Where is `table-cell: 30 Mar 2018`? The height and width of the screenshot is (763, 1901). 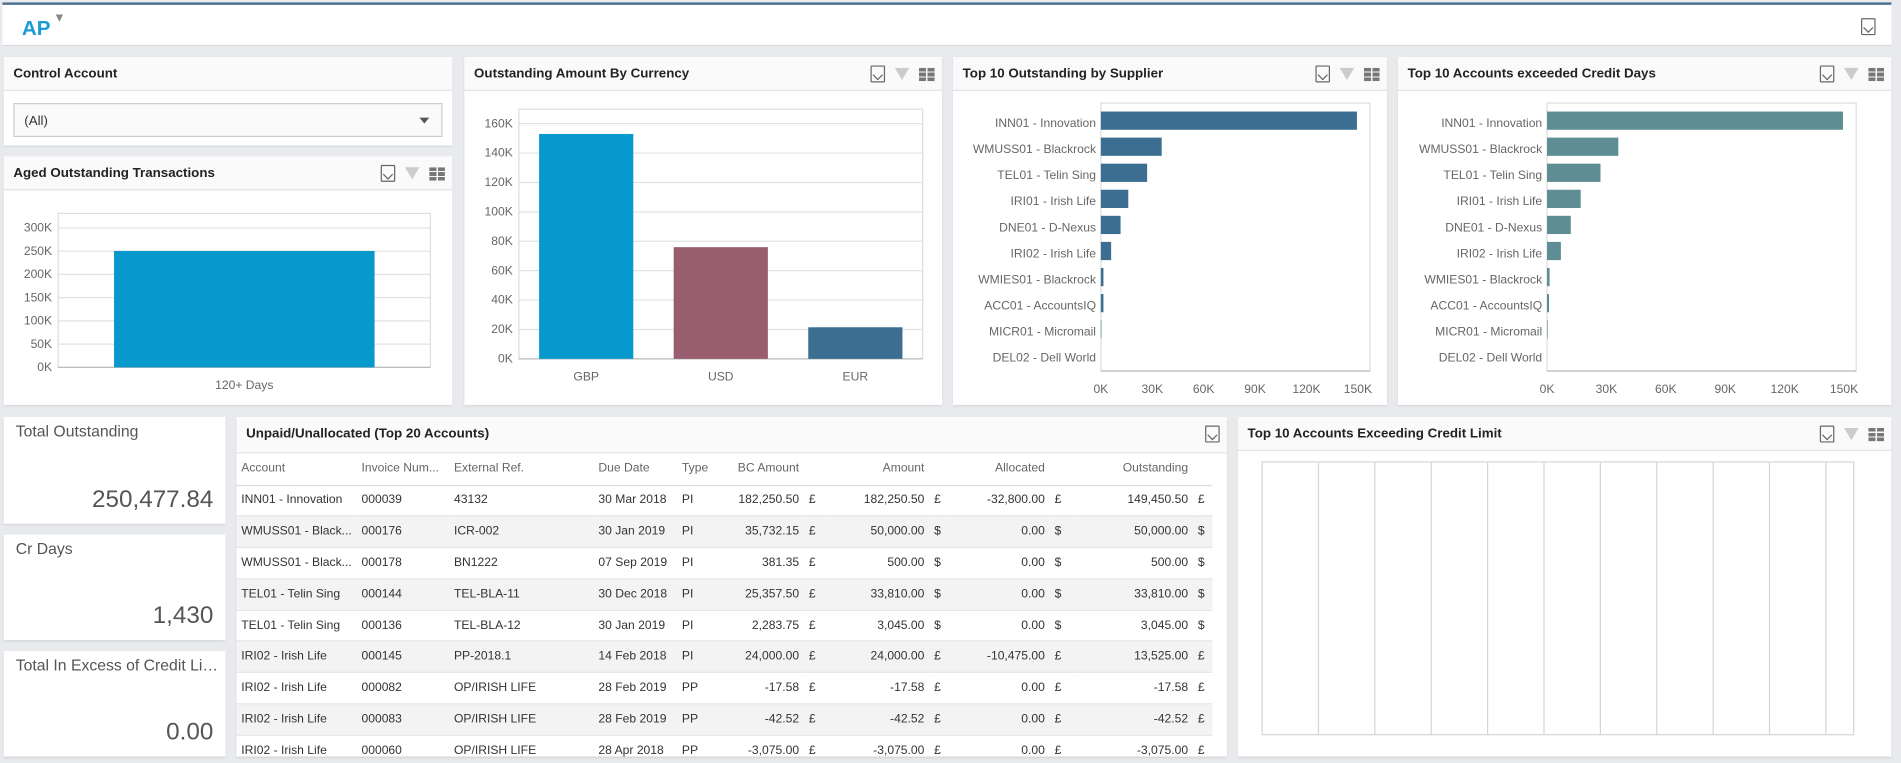
table-cell: 30 Mar 2018 is located at coordinates (635, 500).